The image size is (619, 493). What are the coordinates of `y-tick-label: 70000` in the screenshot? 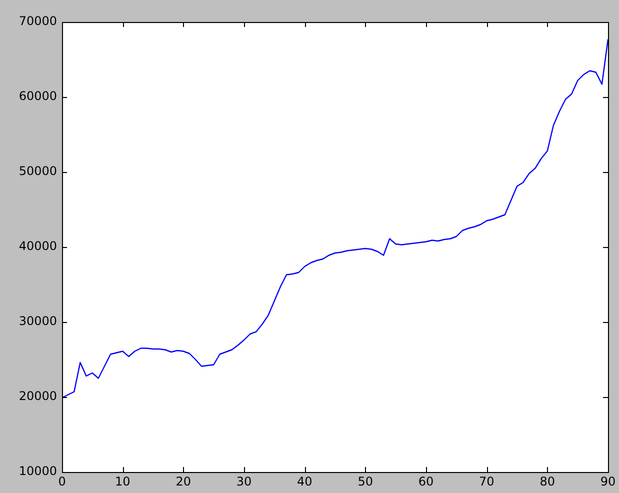 It's located at (37, 21).